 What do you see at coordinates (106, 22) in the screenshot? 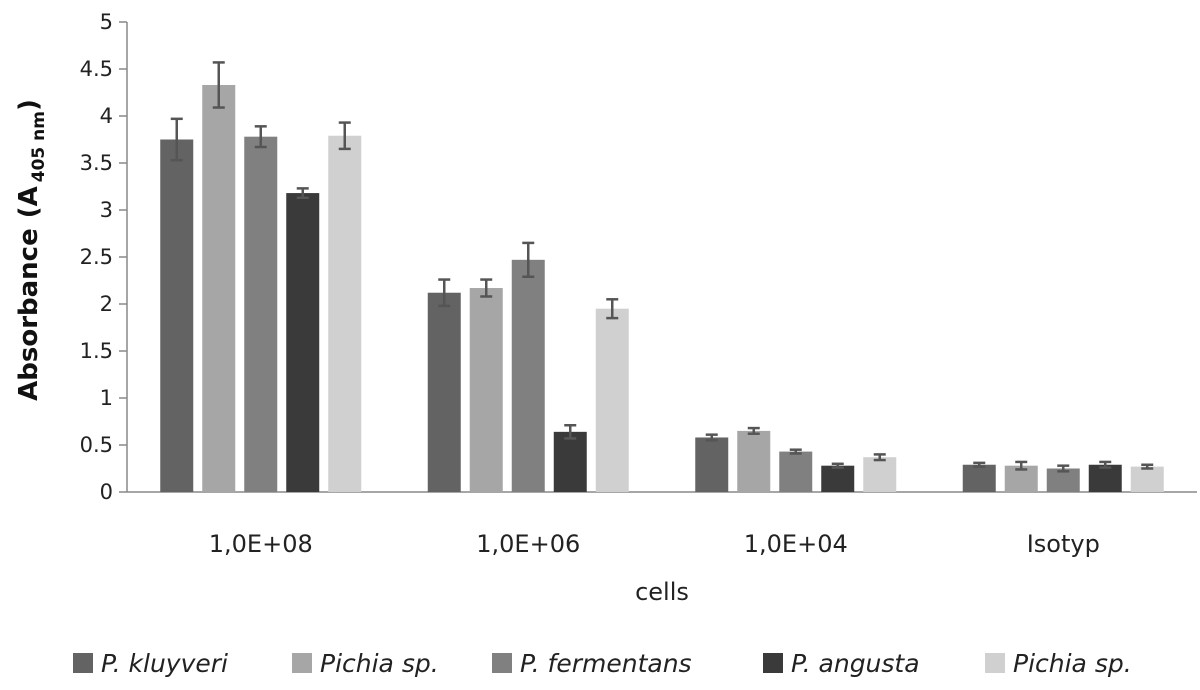
I see `y-tick-label: 5` at bounding box center [106, 22].